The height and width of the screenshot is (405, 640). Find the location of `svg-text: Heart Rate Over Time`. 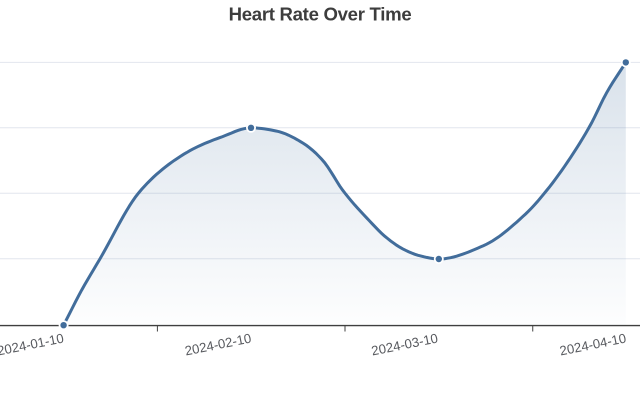

svg-text: Heart Rate Over Time is located at coordinates (320, 13).